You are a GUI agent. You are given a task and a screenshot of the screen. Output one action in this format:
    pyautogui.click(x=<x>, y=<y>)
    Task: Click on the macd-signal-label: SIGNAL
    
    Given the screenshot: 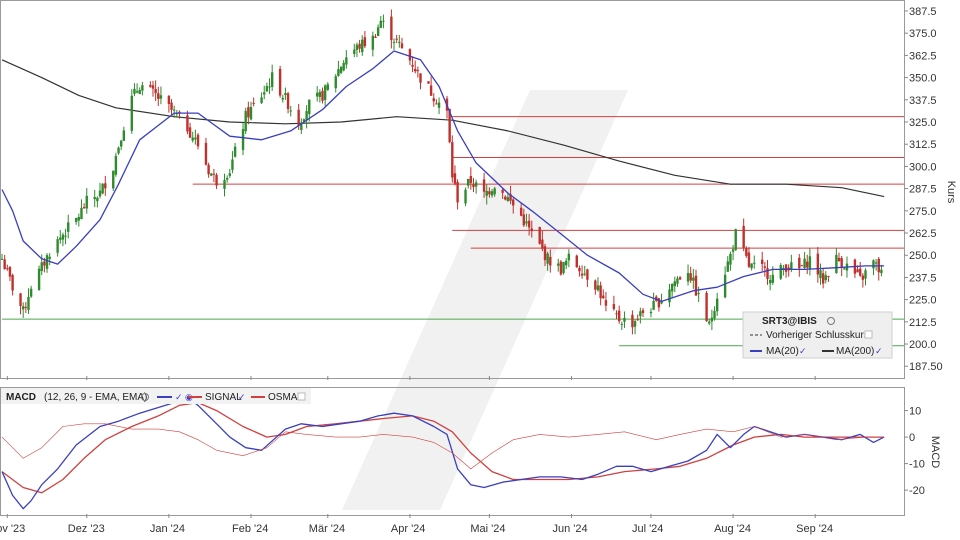 What is the action you would take?
    pyautogui.click(x=223, y=397)
    